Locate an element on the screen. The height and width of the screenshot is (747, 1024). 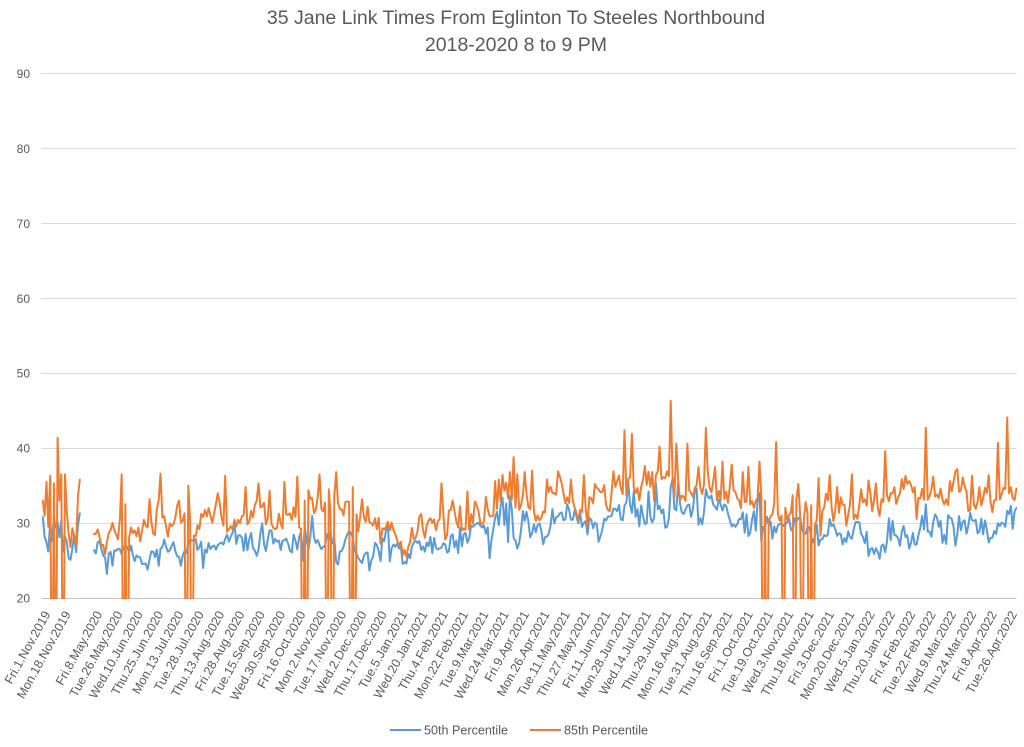
svg-text: 30 is located at coordinates (24, 524).